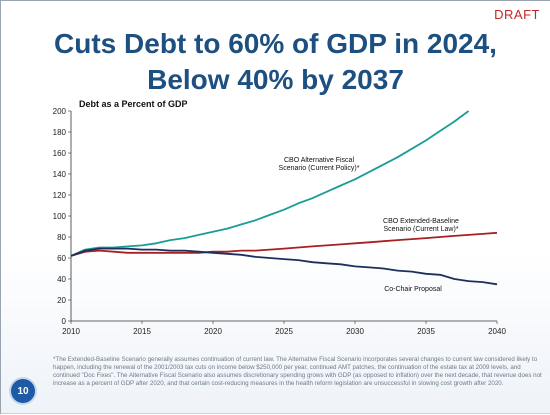 The image size is (550, 415). I want to click on y-tick-label: 120, so click(60, 195).